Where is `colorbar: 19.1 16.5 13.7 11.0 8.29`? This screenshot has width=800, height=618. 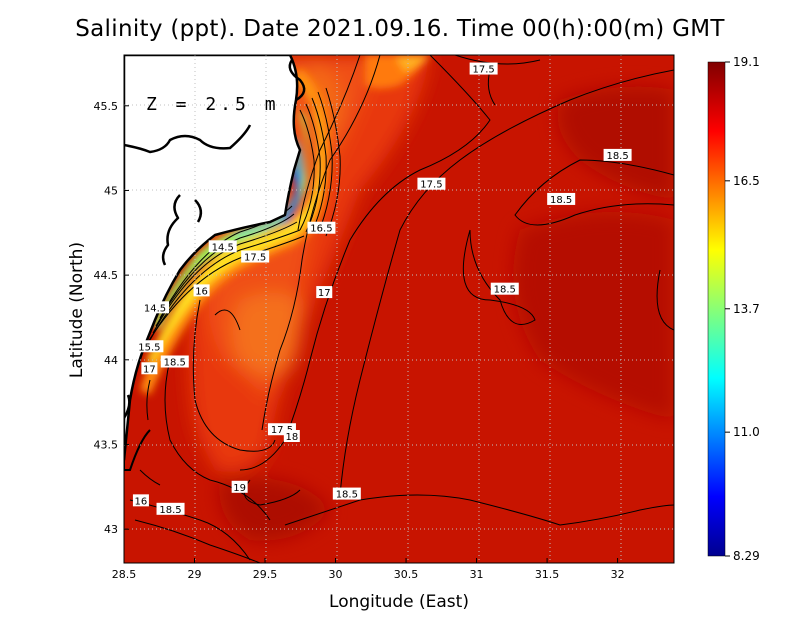
colorbar: 19.1 16.5 13.7 11.0 8.29 is located at coordinates (733, 309).